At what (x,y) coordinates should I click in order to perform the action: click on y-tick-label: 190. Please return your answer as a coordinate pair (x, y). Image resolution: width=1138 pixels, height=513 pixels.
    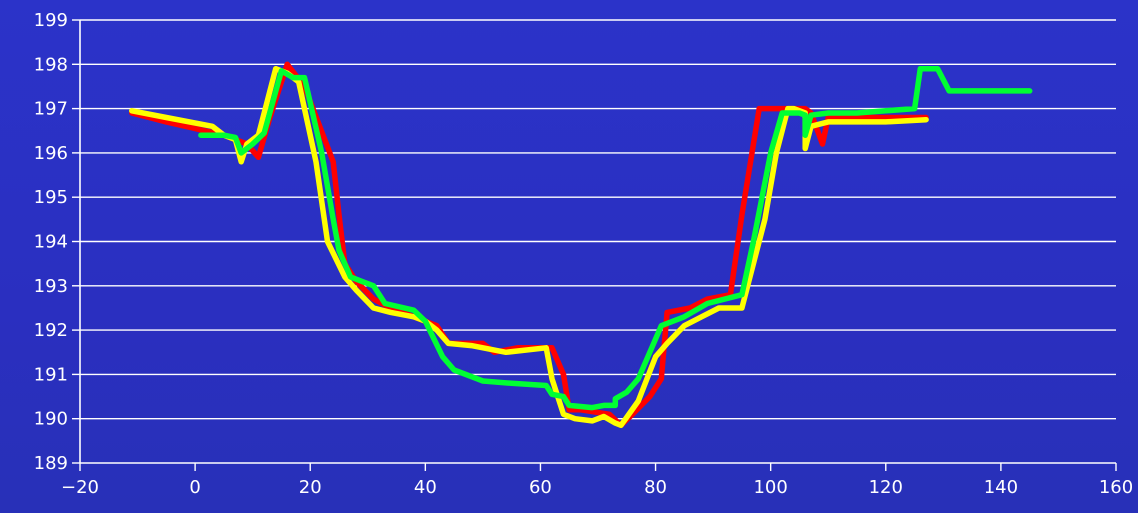
    Looking at the image, I should click on (51, 419).